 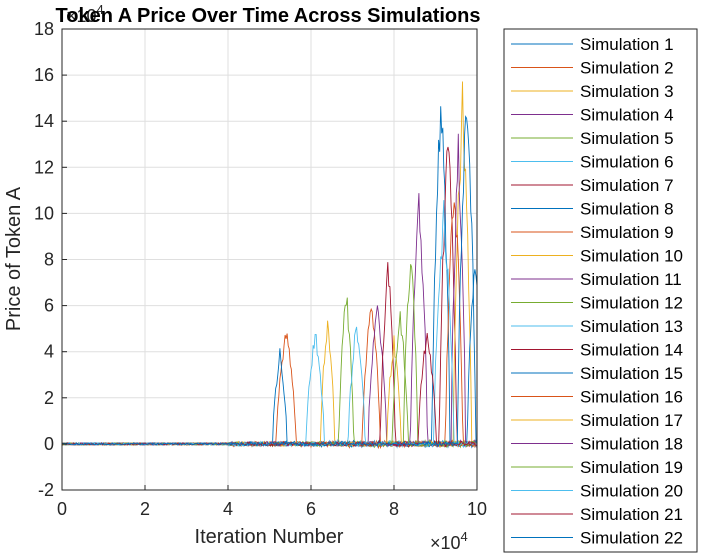 I want to click on y-exponent-power: 4, so click(x=100, y=9).